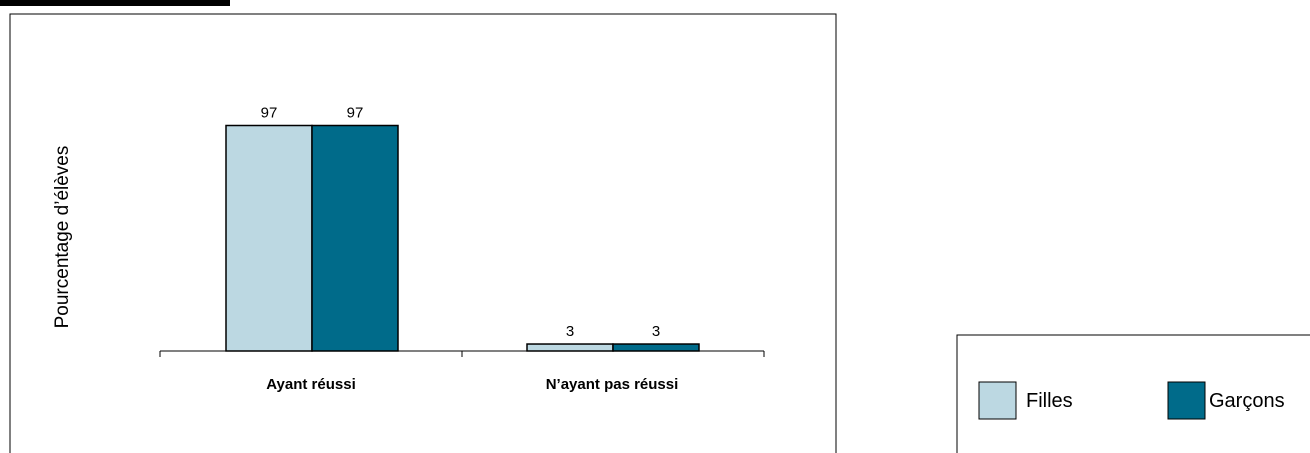  What do you see at coordinates (1049, 401) in the screenshot?
I see `legend-label-filles: Filles` at bounding box center [1049, 401].